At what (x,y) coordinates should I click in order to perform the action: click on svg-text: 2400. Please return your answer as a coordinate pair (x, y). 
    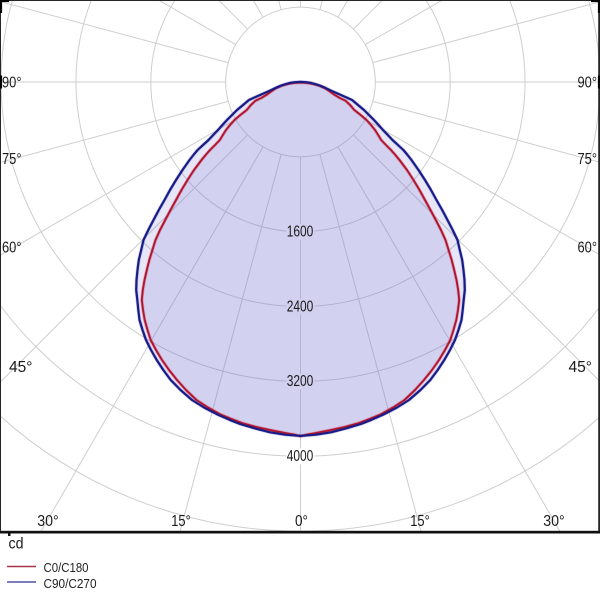
    Looking at the image, I should click on (300, 306).